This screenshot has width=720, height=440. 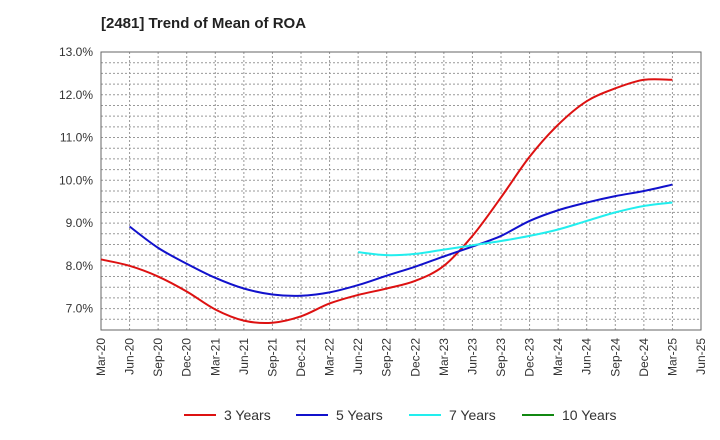 I want to click on y-tick-label: 7.0%, so click(x=80, y=309).